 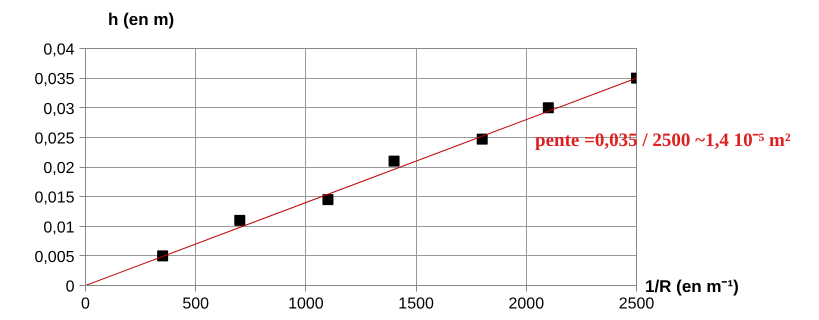 I want to click on x-tick-label: 1000, so click(x=306, y=304).